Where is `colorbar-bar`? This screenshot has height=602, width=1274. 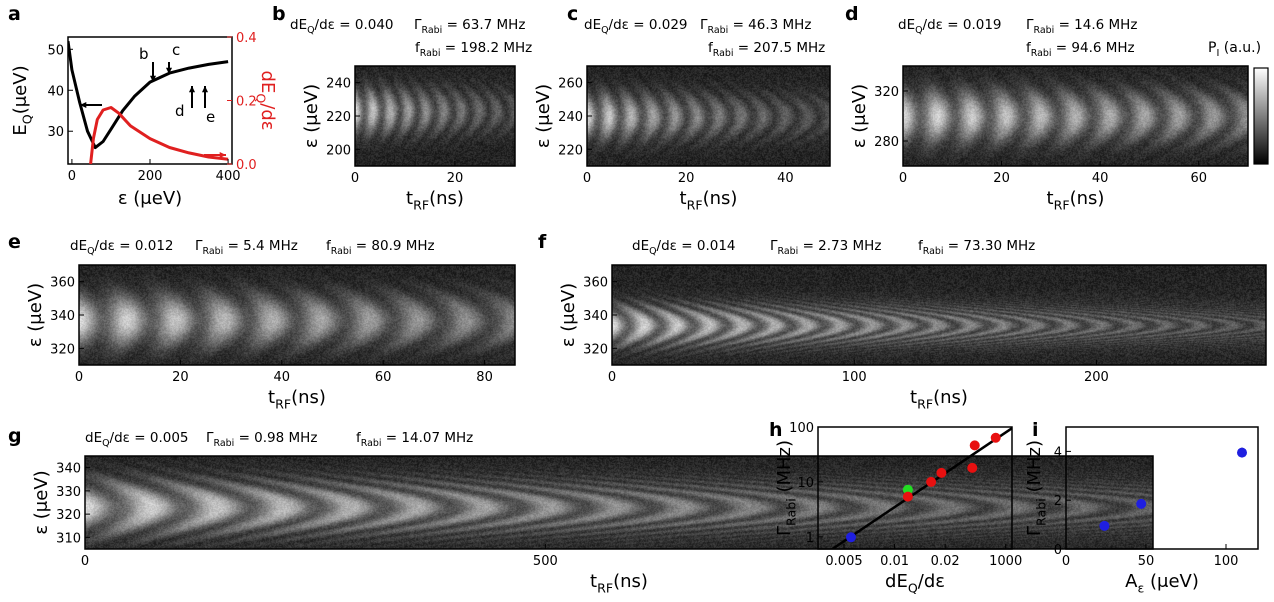 colorbar-bar is located at coordinates (1261, 116).